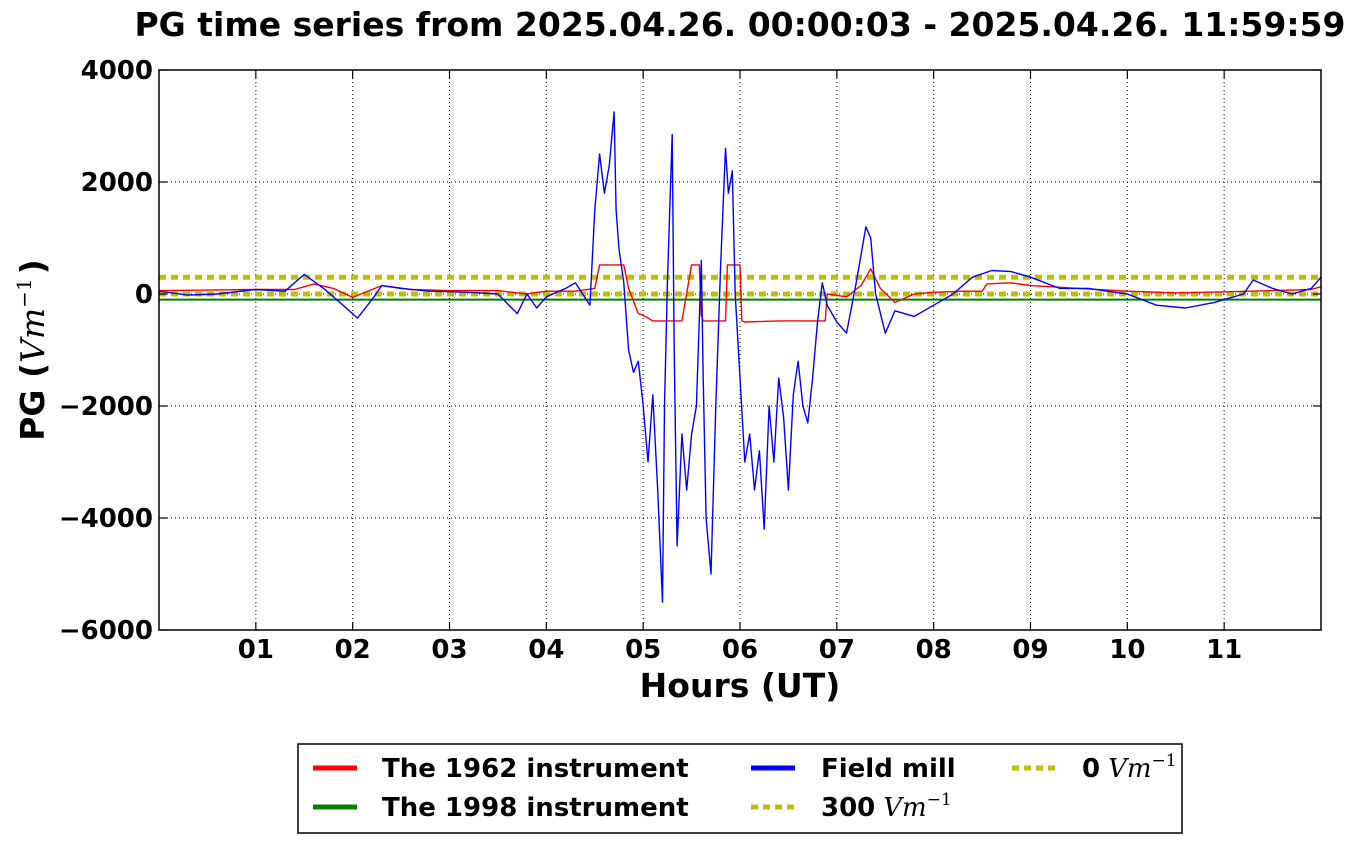  Describe the element at coordinates (934, 650) in the screenshot. I see `x-tick-label: 08` at that location.